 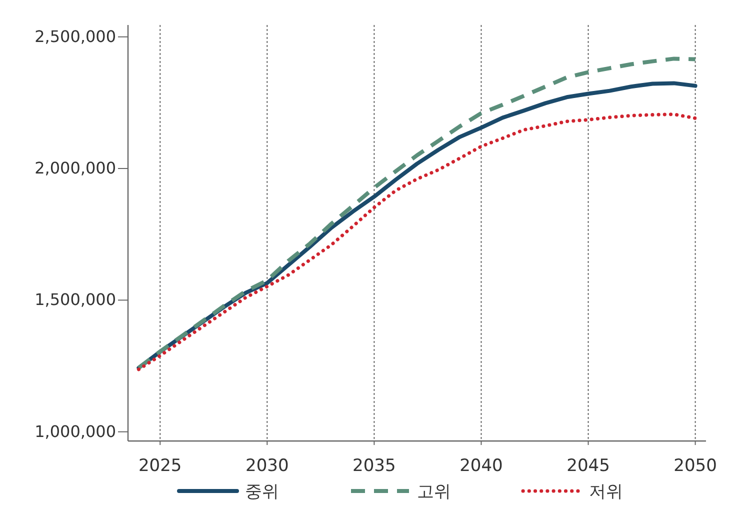 I want to click on legend-label: 저위, so click(x=606, y=492).